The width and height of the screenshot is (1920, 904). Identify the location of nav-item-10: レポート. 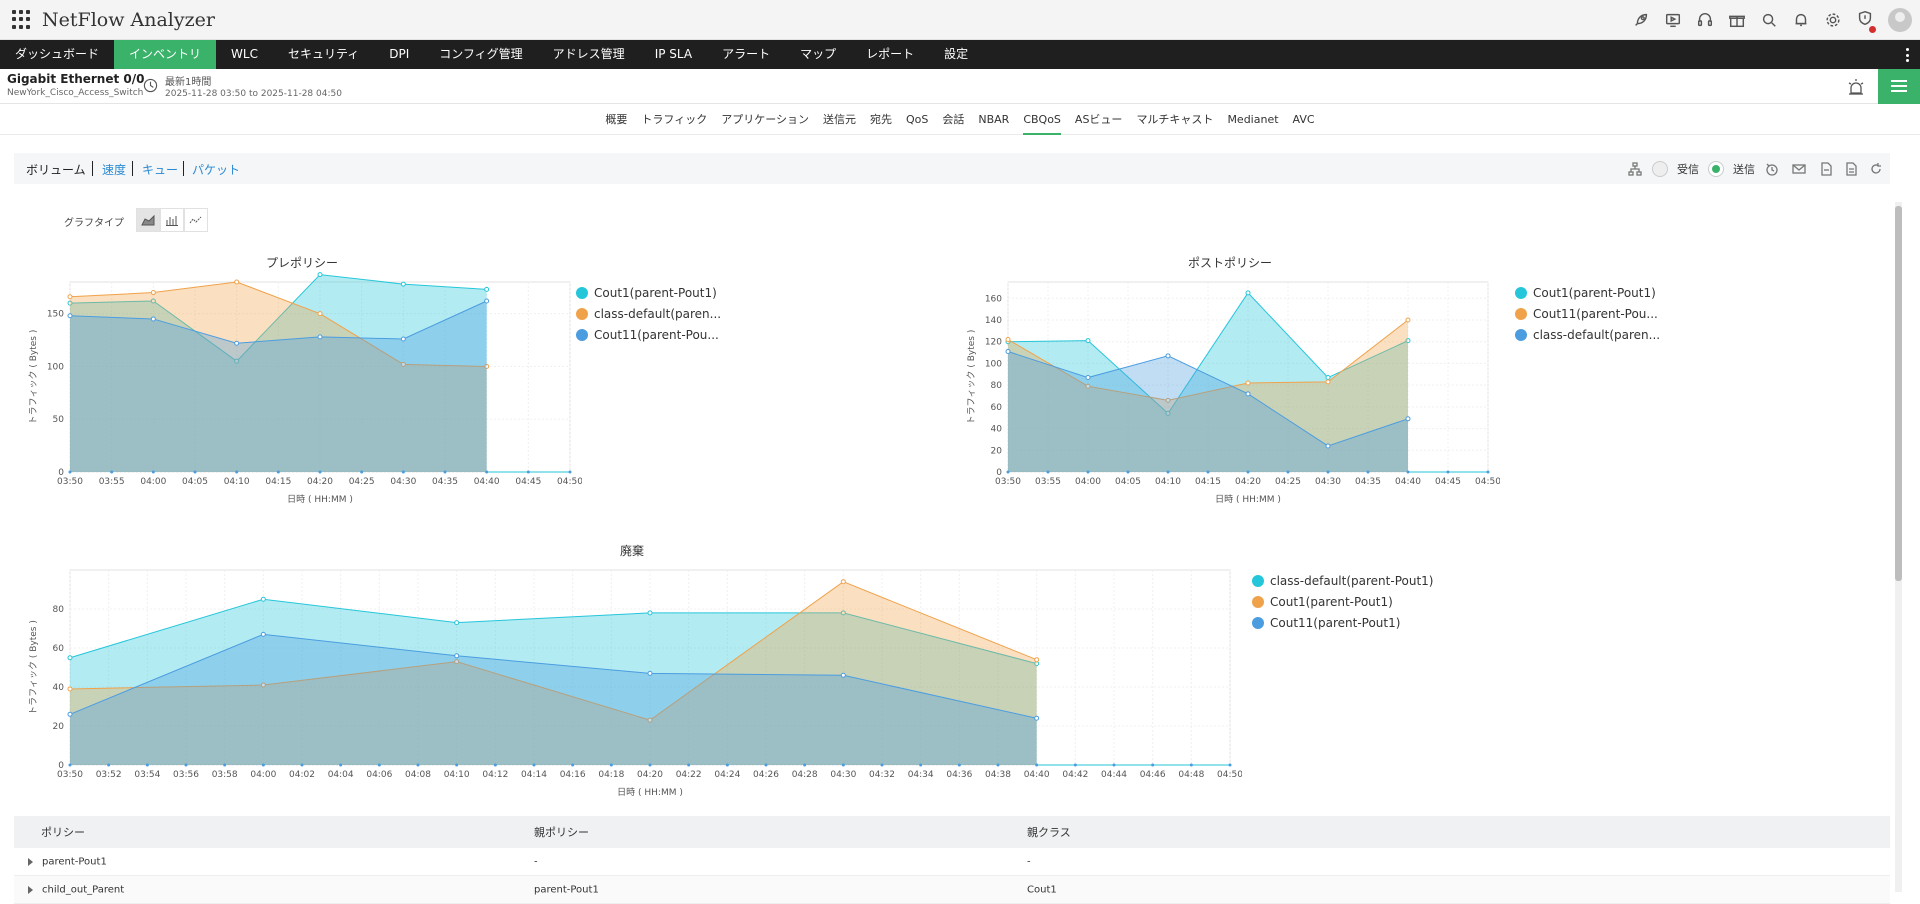
(890, 54).